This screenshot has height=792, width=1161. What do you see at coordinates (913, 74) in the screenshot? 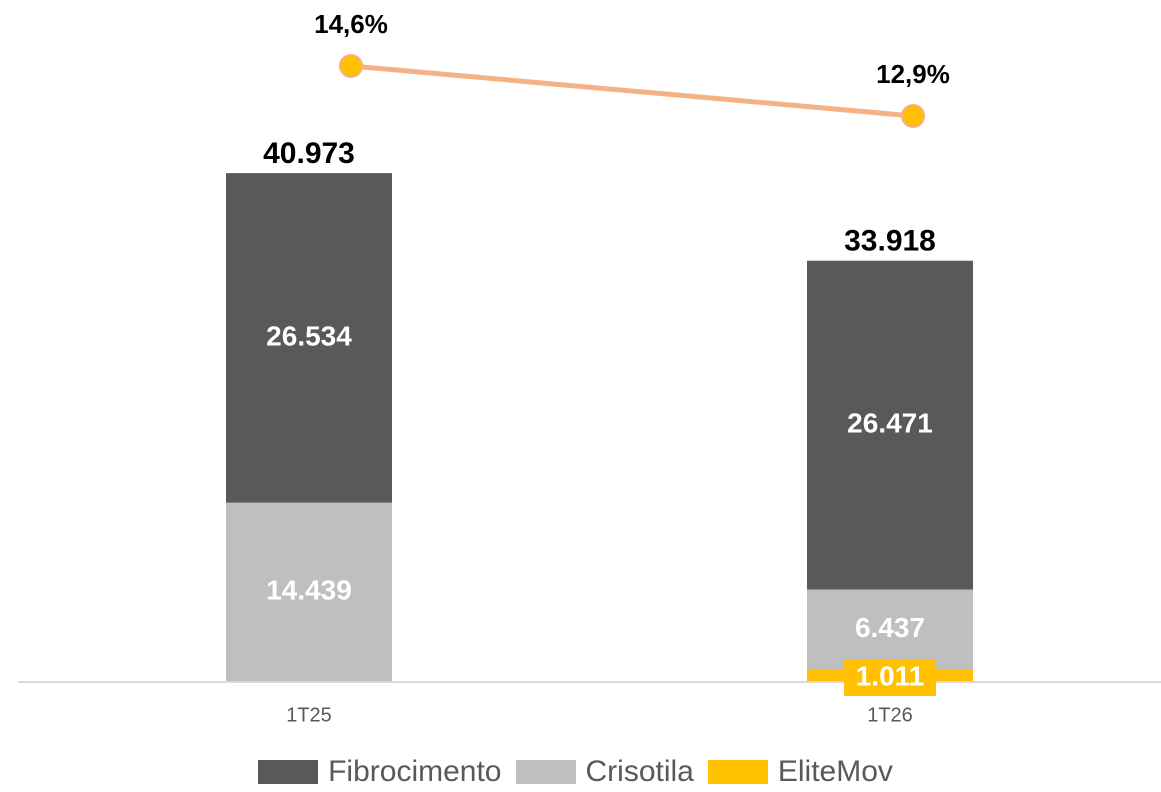
I see `line-label-1t26: 12,9%` at bounding box center [913, 74].